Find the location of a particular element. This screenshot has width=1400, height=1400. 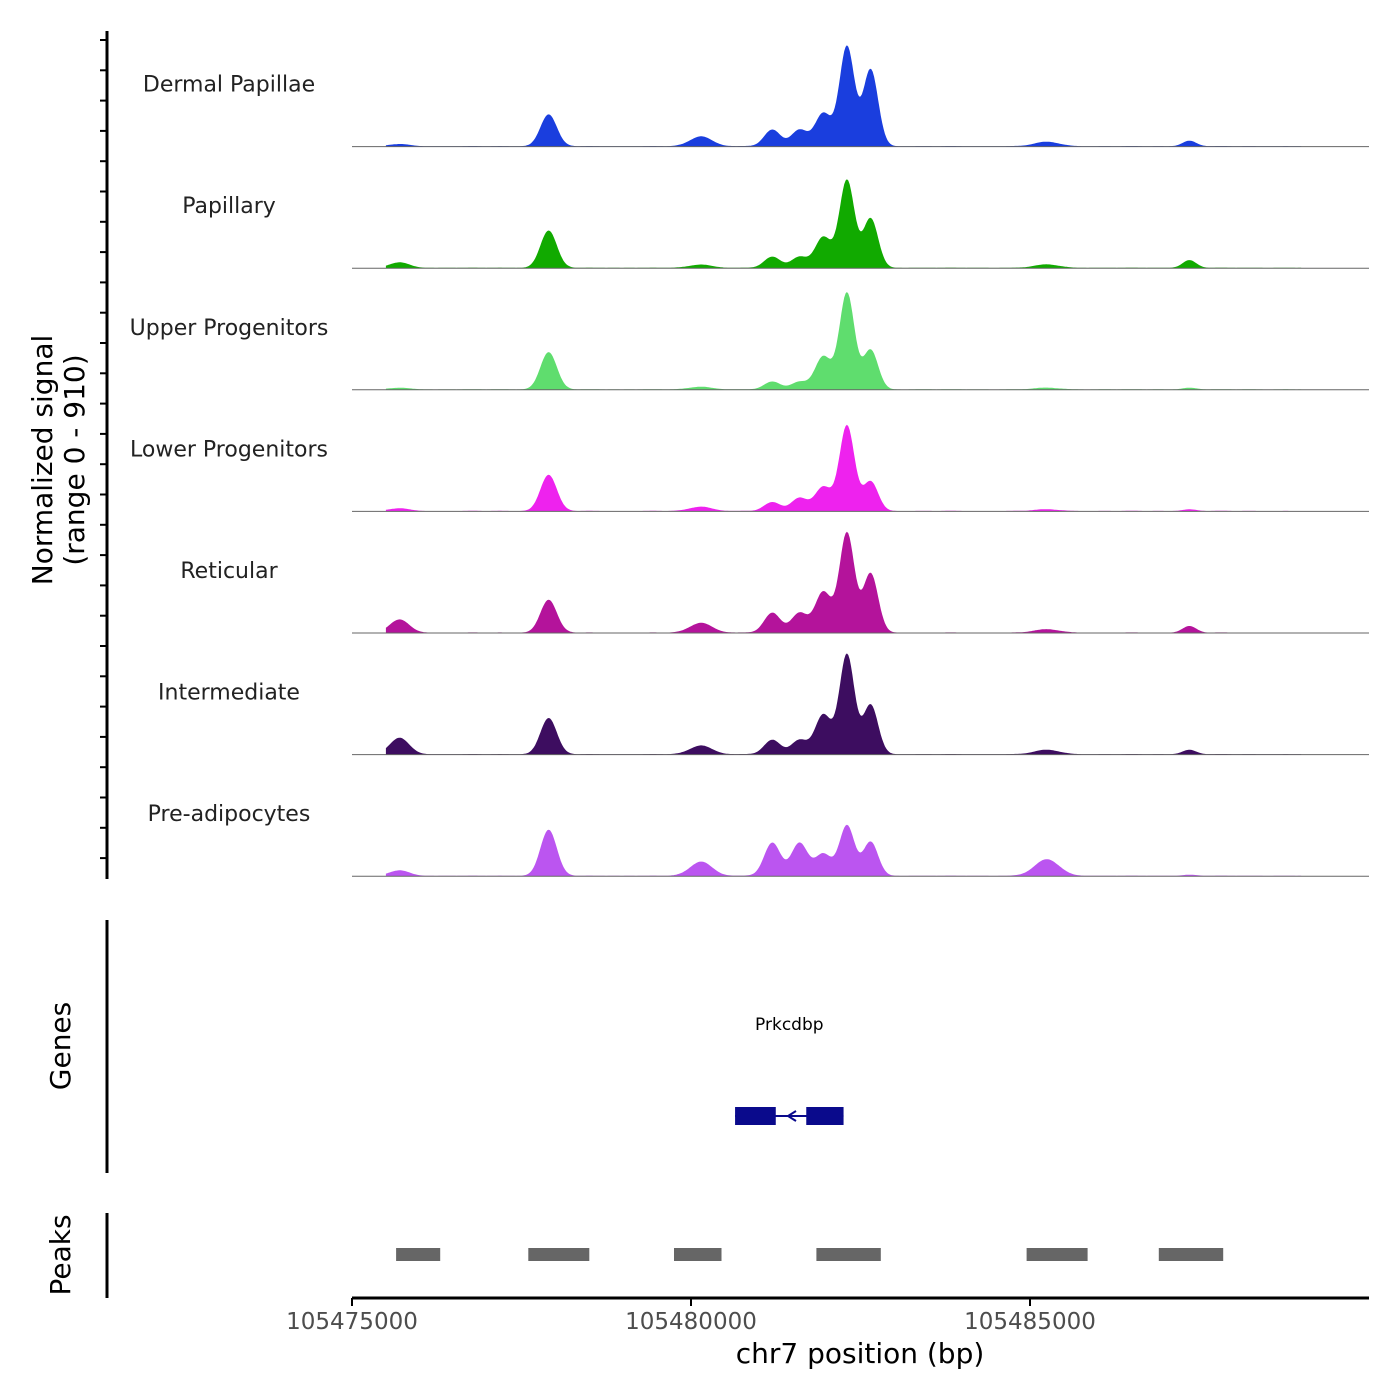

track-label: Intermediate is located at coordinates (229, 693).